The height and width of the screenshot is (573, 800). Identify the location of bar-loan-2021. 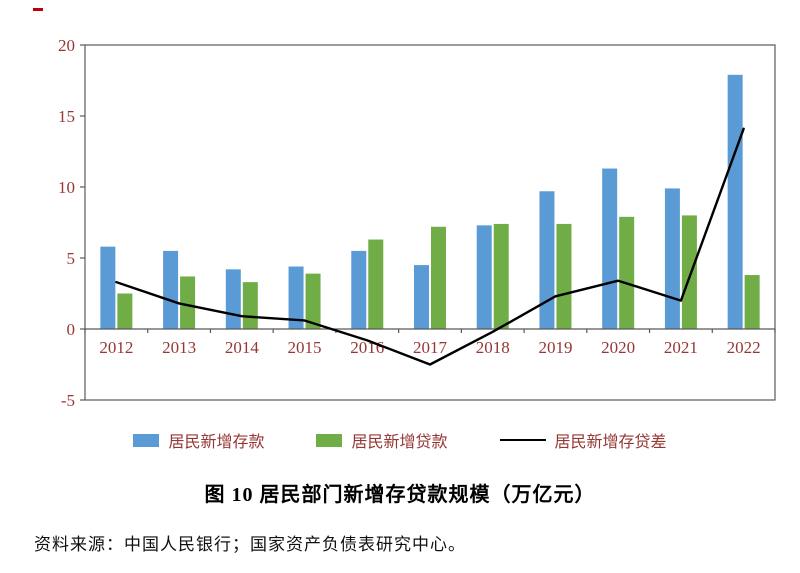
(689, 272).